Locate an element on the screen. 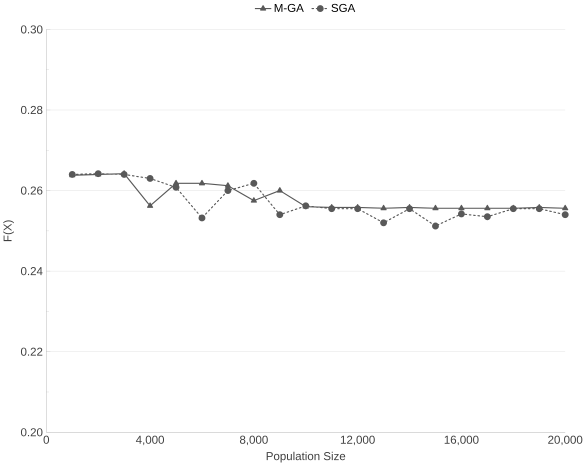 The width and height of the screenshot is (586, 466). y-tick-label: 0.22 is located at coordinates (31, 352).